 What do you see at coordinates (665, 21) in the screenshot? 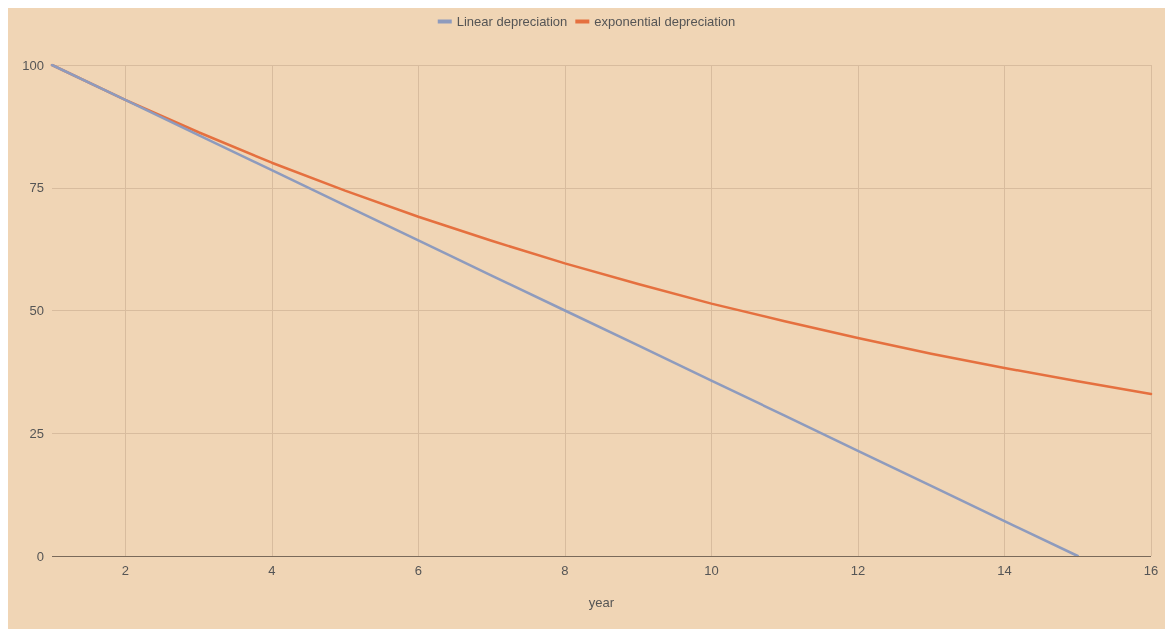
I see `legend-label: exponential depreciation` at bounding box center [665, 21].